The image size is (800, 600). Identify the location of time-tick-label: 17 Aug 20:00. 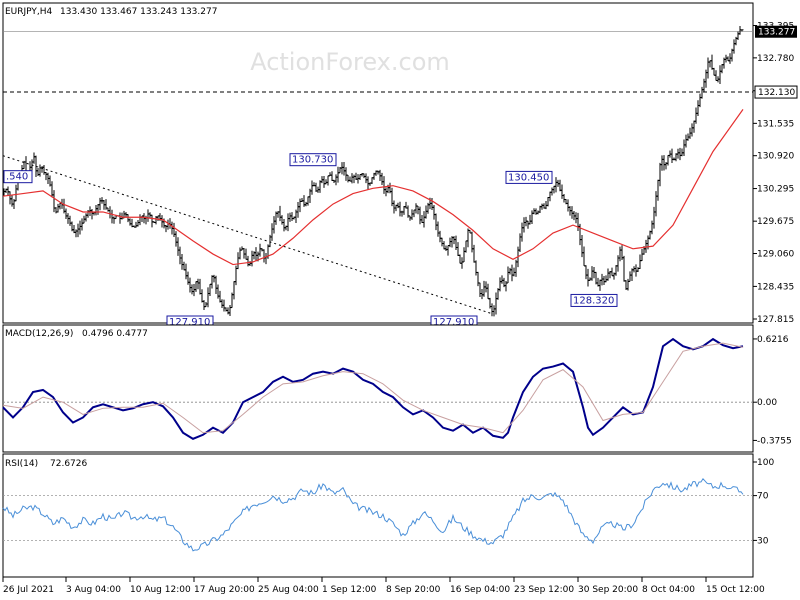
(224, 590).